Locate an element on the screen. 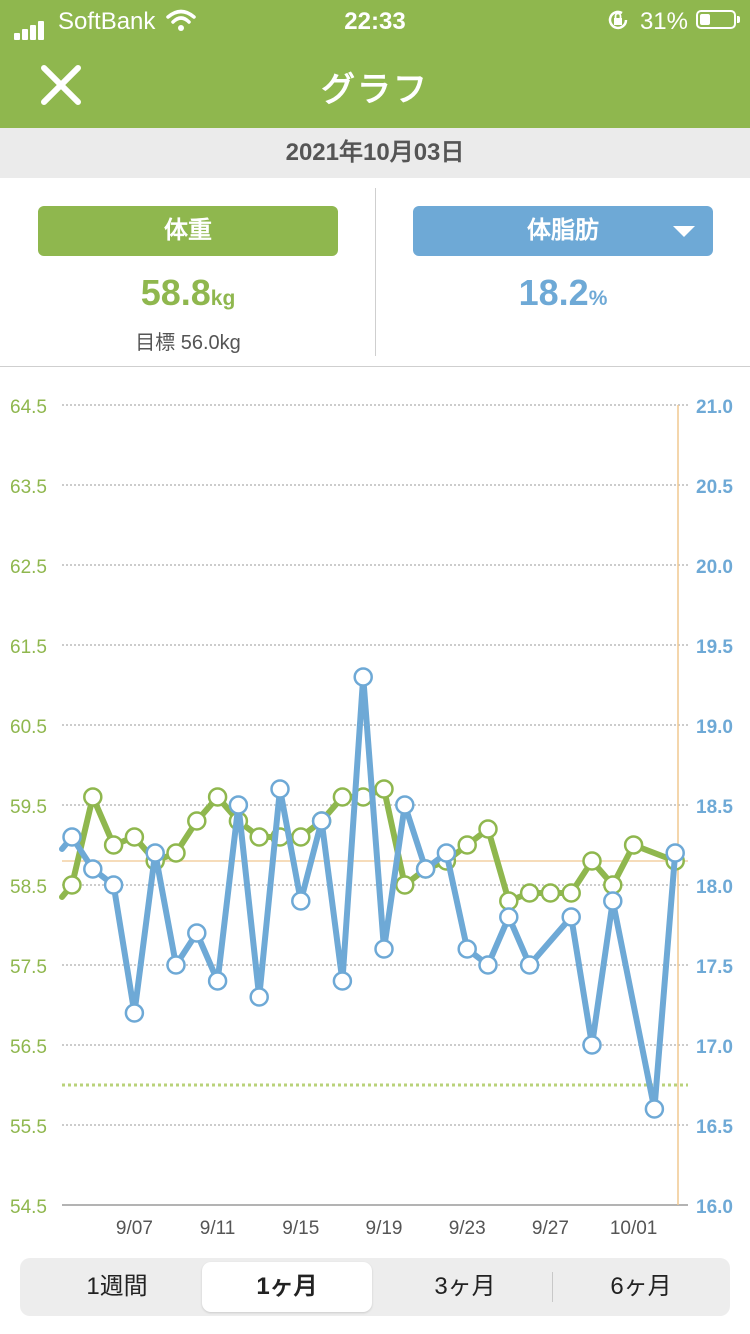 This screenshot has width=750, height=1334. chevron-down-icon is located at coordinates (684, 231).